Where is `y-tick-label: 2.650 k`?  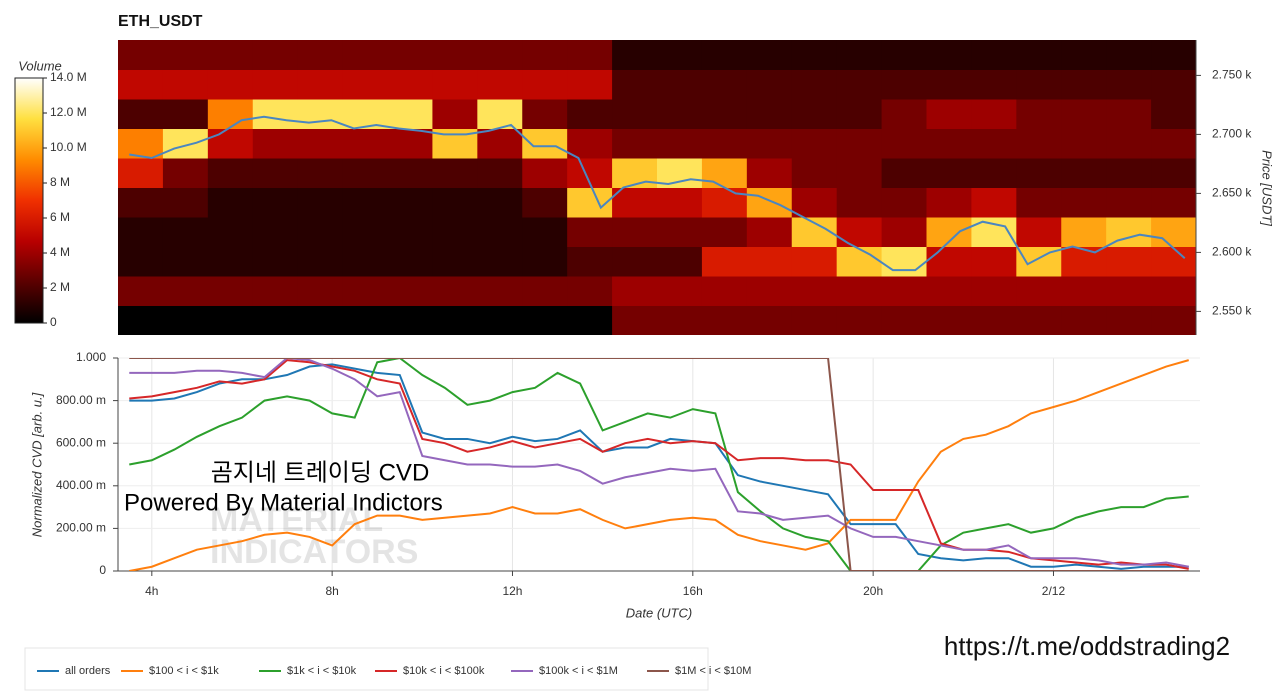 y-tick-label: 2.650 k is located at coordinates (1232, 193).